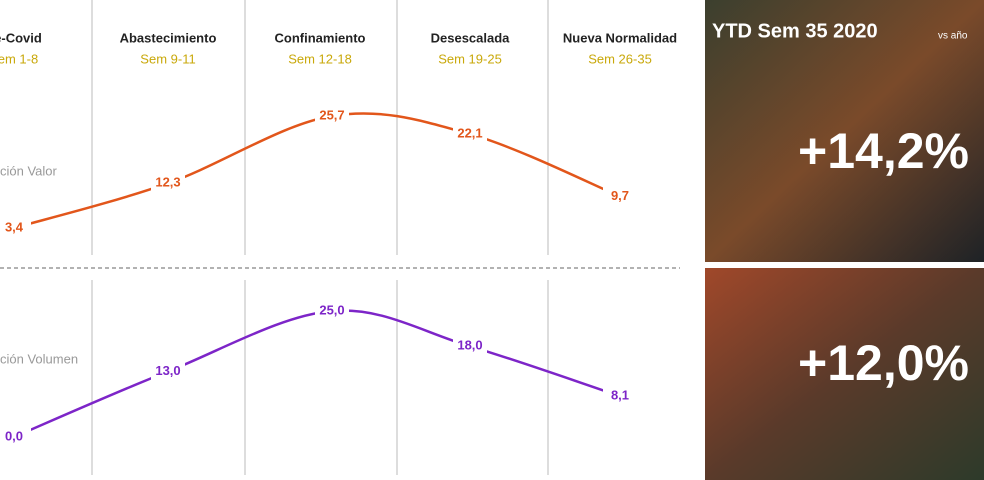 The image size is (984, 480). I want to click on period-weeks: Sem 19-25, so click(470, 58).